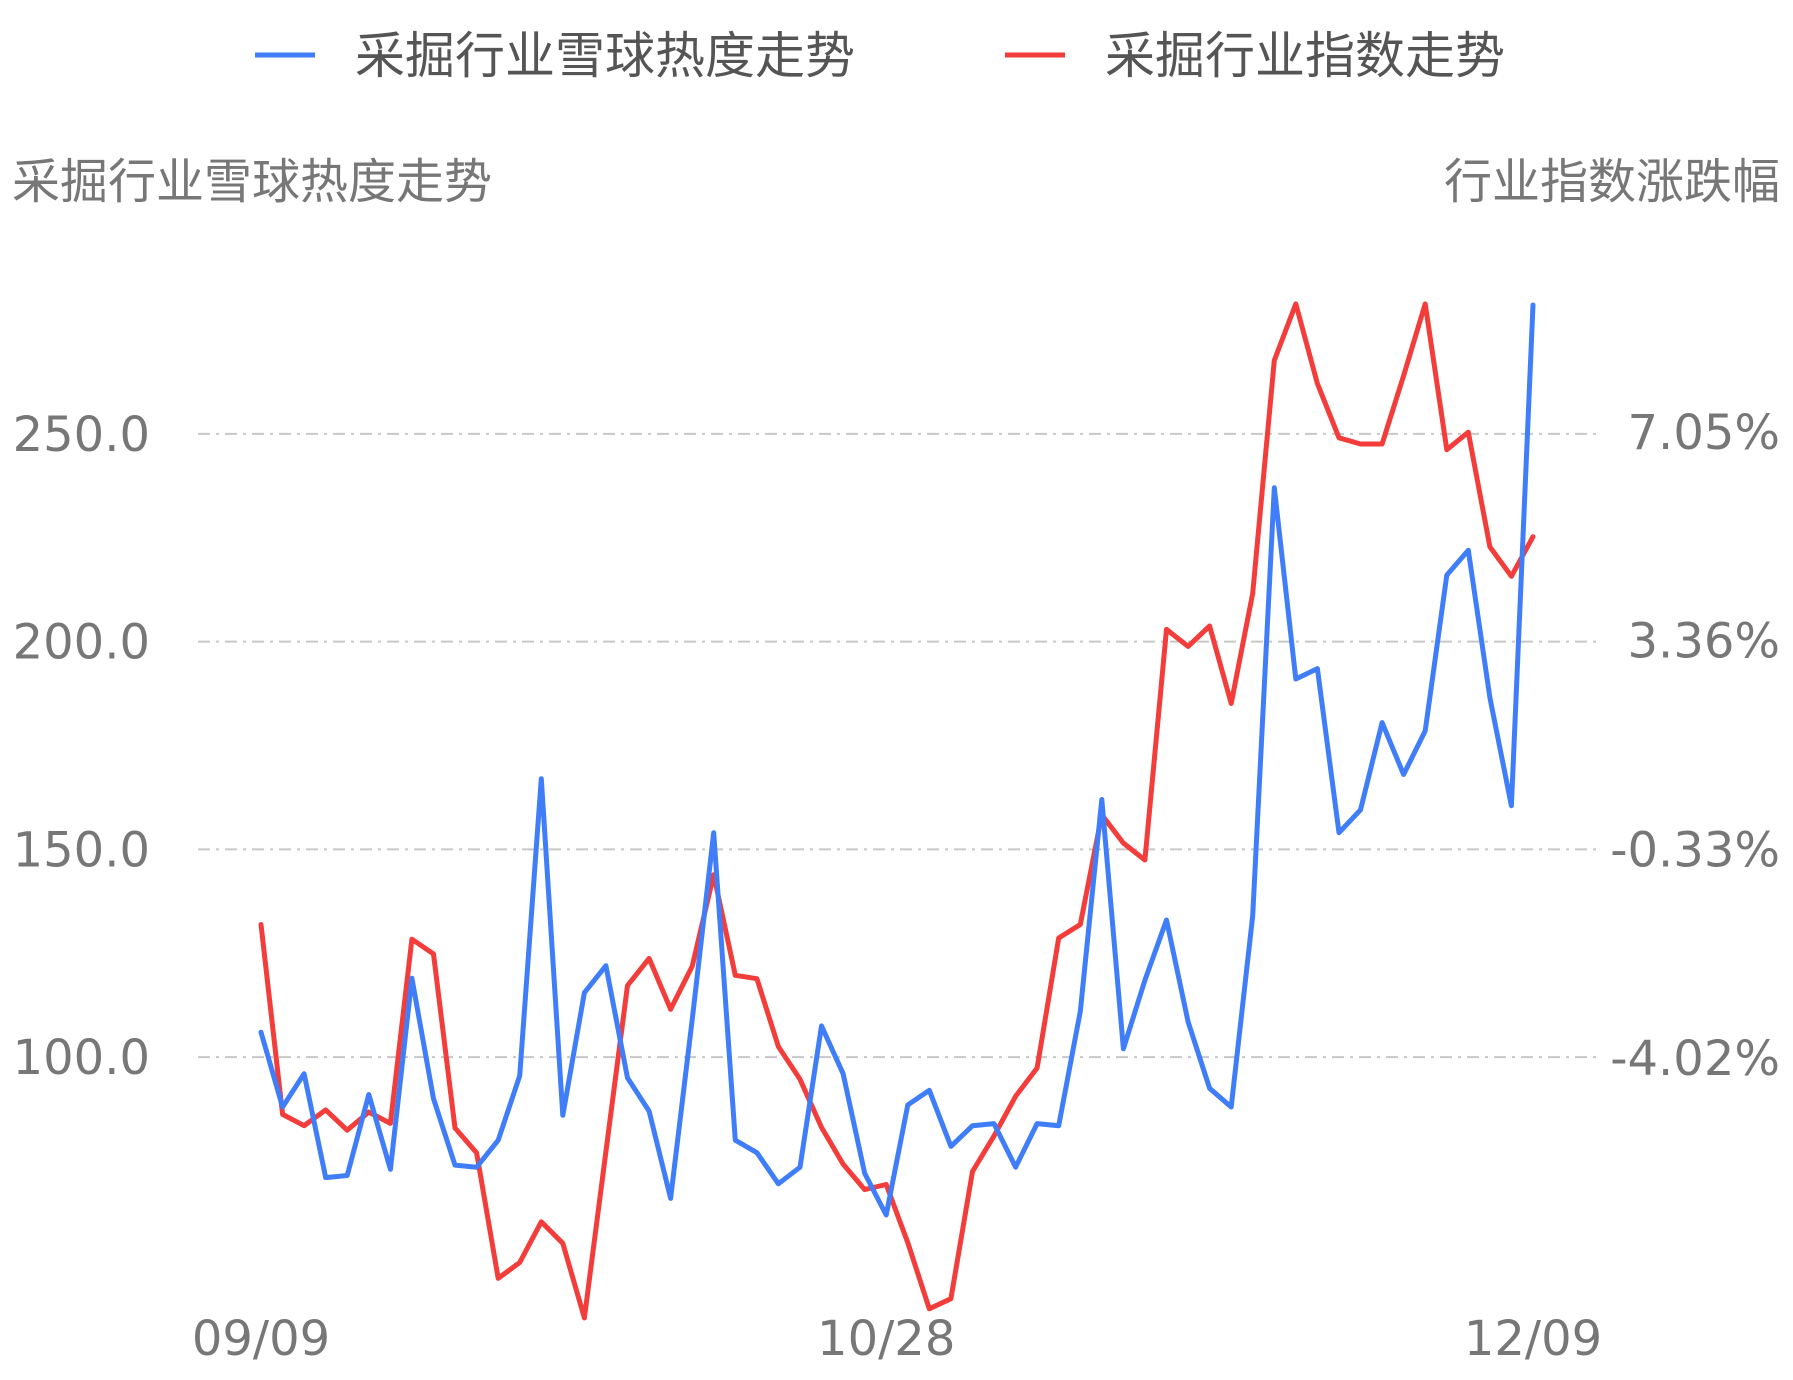 This screenshot has height=1380, width=1793. Describe the element at coordinates (1305, 56) in the screenshot. I see `legend-label-index: 采掘行业指数走势` at that location.